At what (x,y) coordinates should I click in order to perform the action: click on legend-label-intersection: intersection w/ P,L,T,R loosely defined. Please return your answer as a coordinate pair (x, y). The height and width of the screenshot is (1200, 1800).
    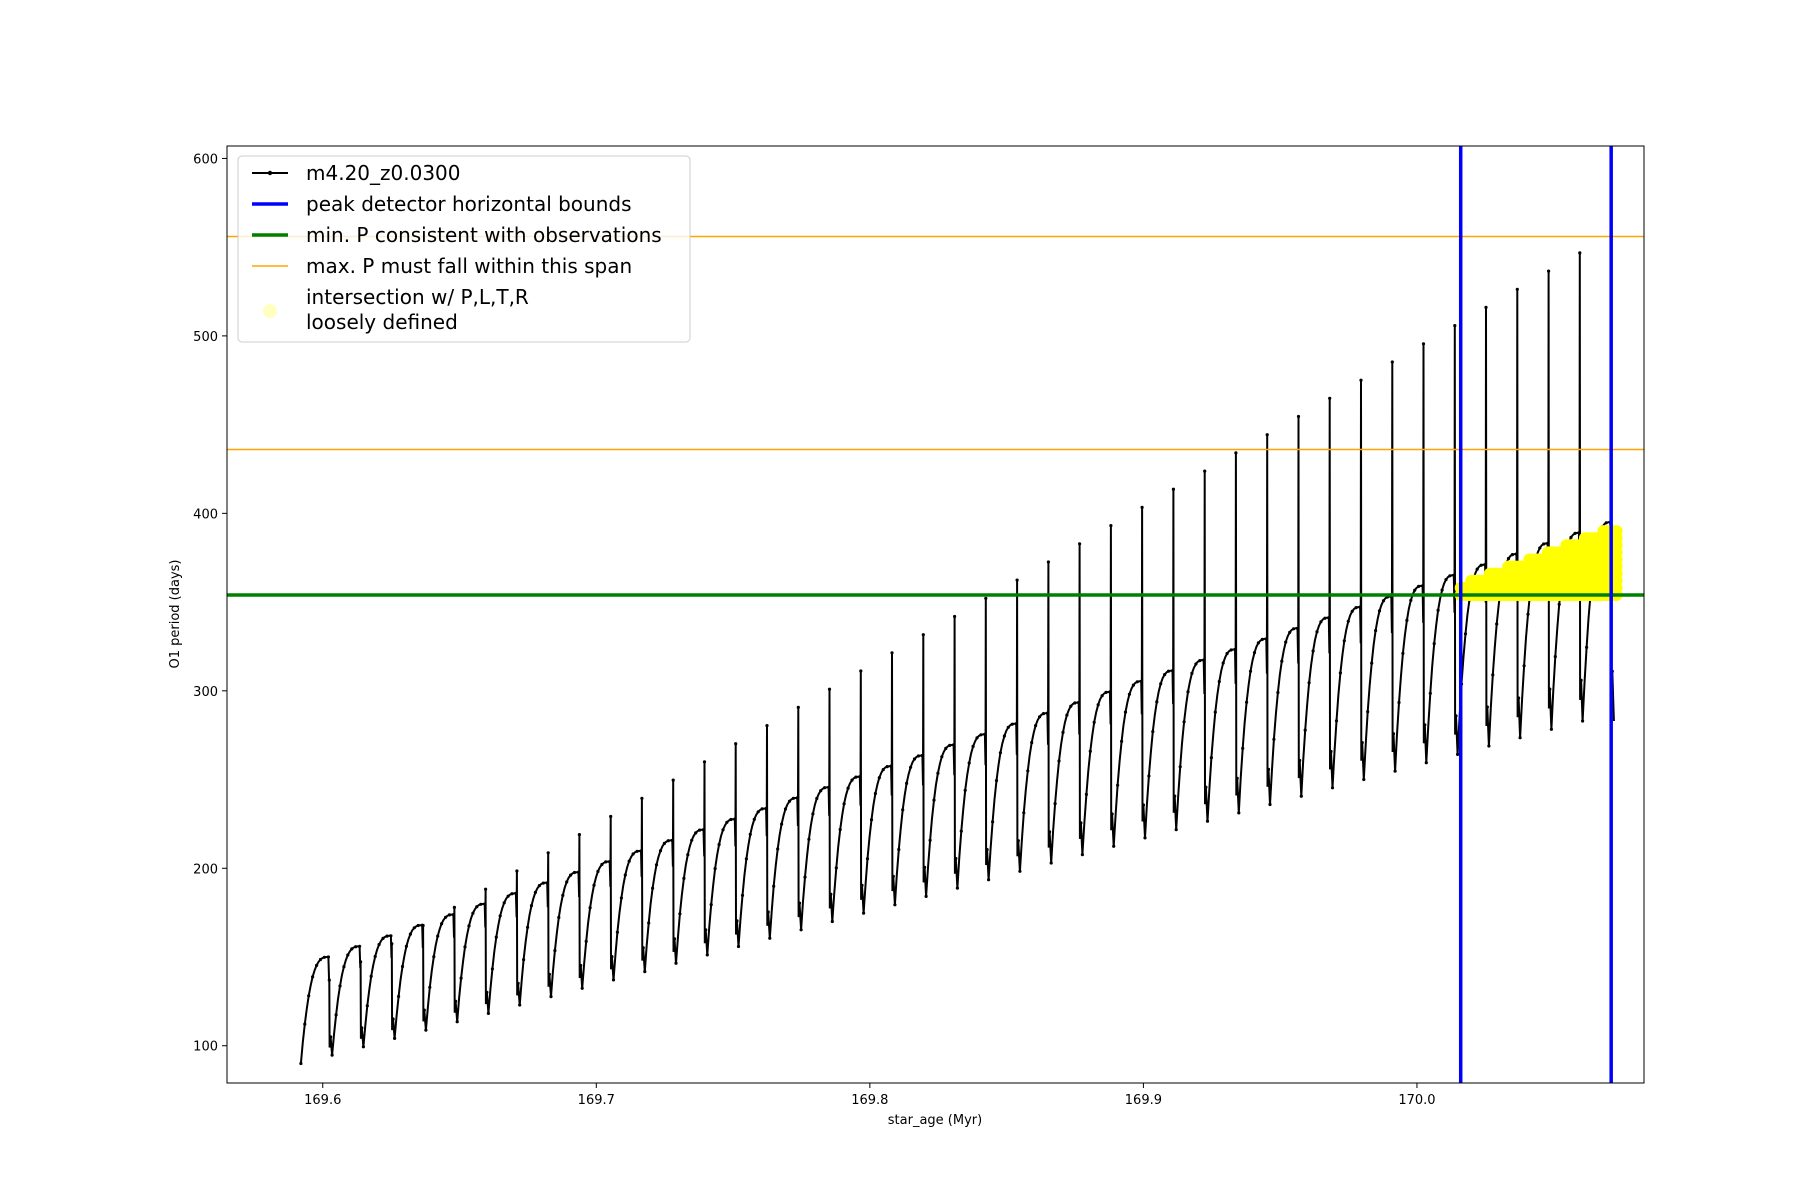
    Looking at the image, I should click on (420, 309).